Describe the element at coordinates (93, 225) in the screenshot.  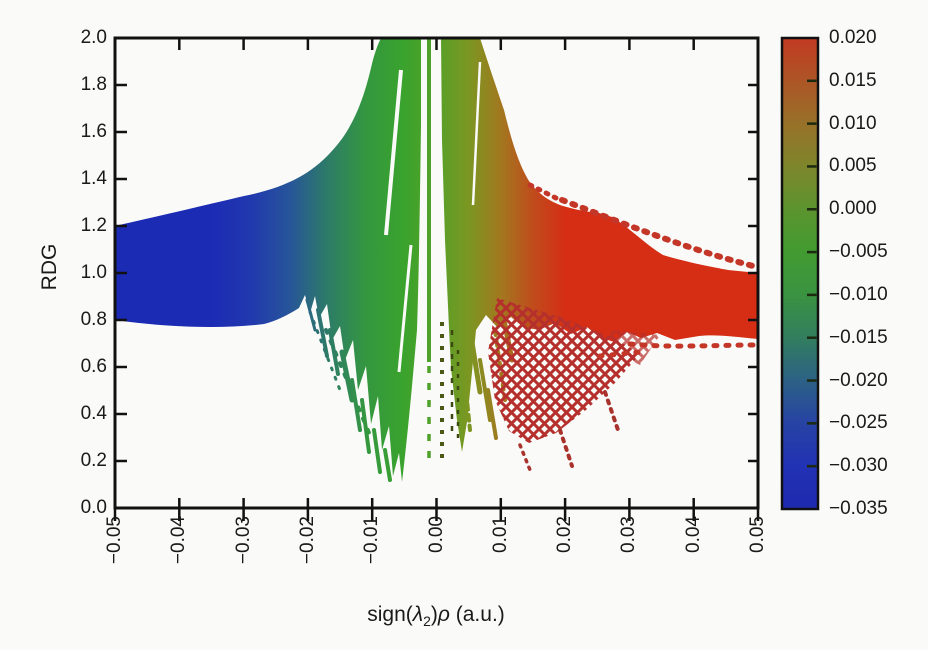
I see `y-tick-label: 1.2` at that location.